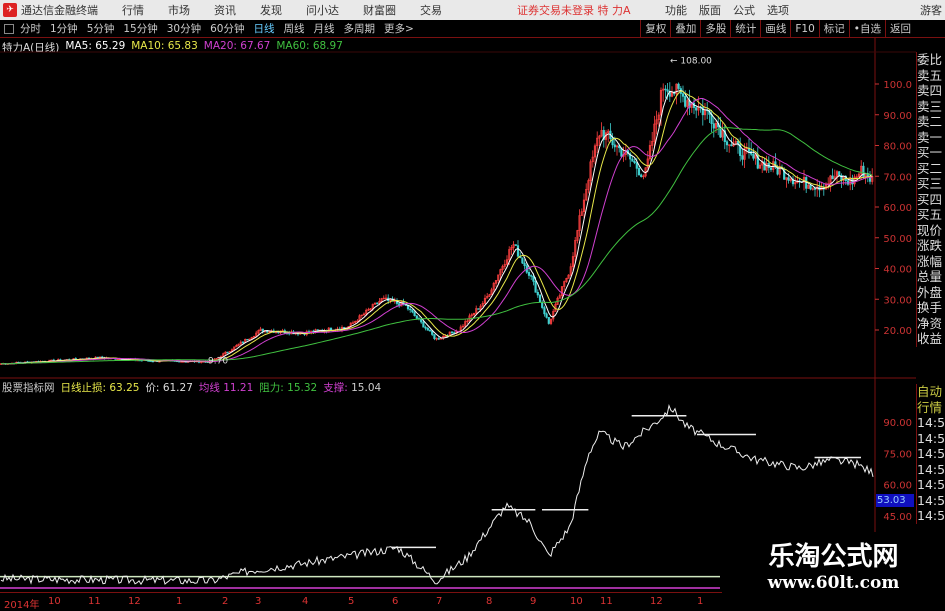  I want to click on date-axis: 2014年 10 11 12 1 2 3 4 5 6 7 8 9 10 11 12 1, so click(472, 601).